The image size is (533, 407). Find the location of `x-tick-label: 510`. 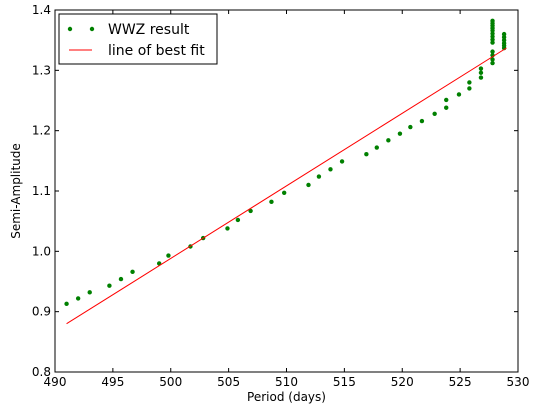

x-tick-label: 510 is located at coordinates (286, 382).